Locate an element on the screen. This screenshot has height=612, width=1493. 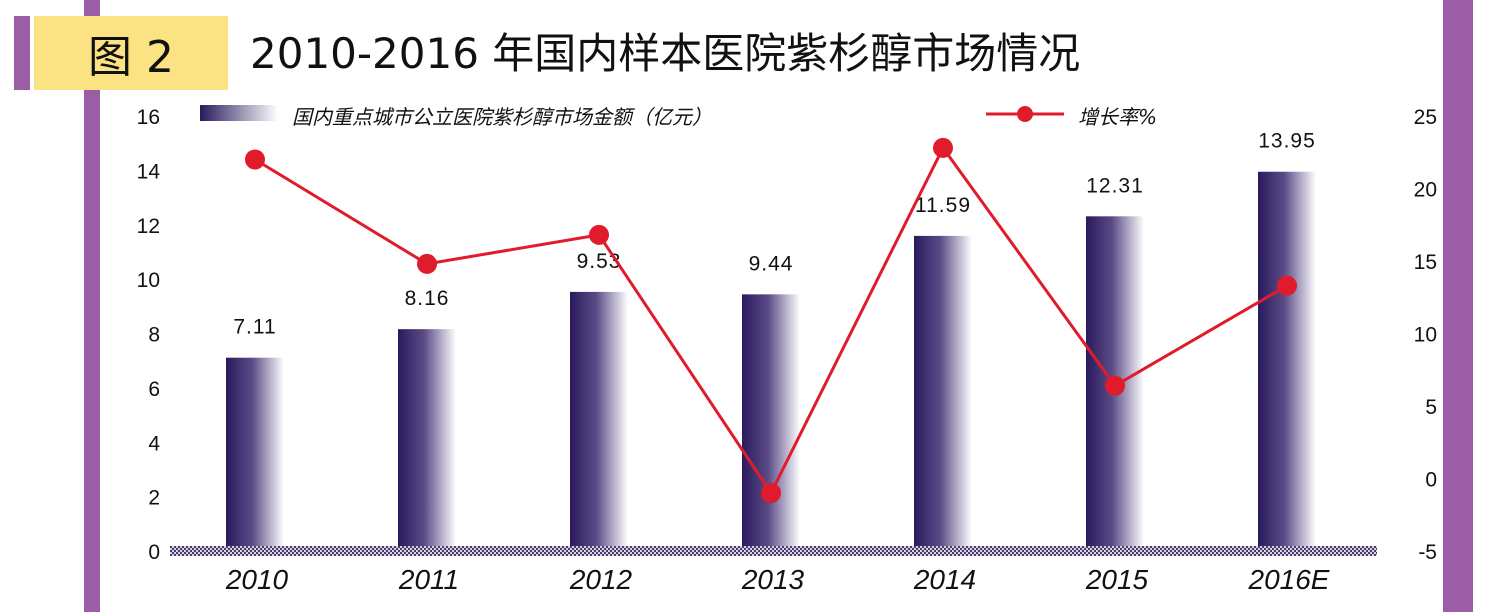
figure-title: 2010-2016 年国内样本医院紫杉醇市场情况 is located at coordinates (665, 53).